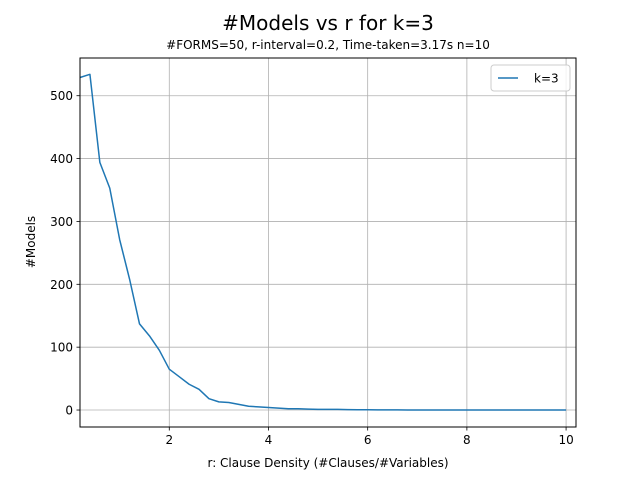 Image resolution: width=640 pixels, height=480 pixels. What do you see at coordinates (61, 285) in the screenshot?
I see `y-tick-label: 200` at bounding box center [61, 285].